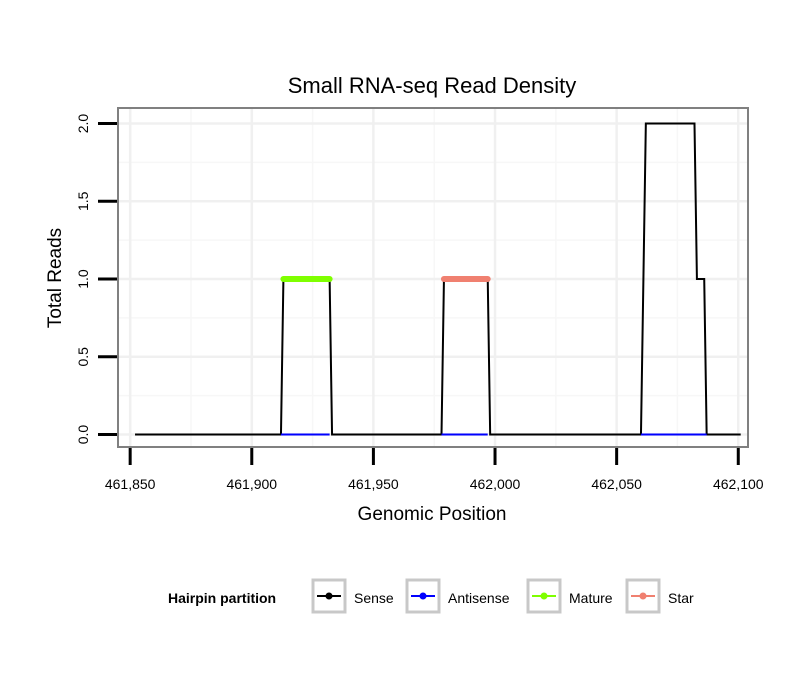  What do you see at coordinates (479, 598) in the screenshot?
I see `legend-label-antisense: Antisense` at bounding box center [479, 598].